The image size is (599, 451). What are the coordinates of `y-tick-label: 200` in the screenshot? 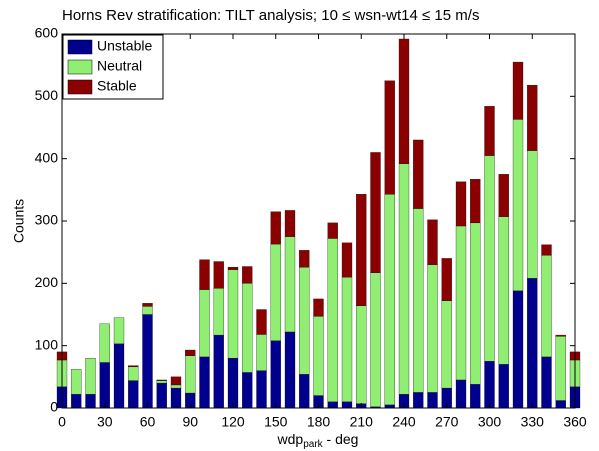 It's located at (47, 282).